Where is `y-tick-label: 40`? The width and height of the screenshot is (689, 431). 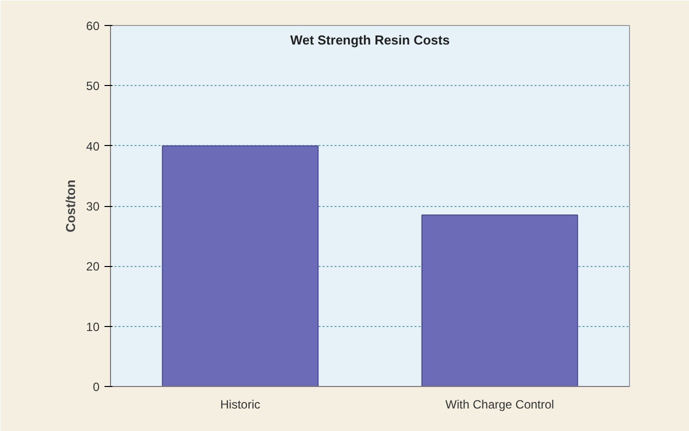
y-tick-label: 40 is located at coordinates (93, 146).